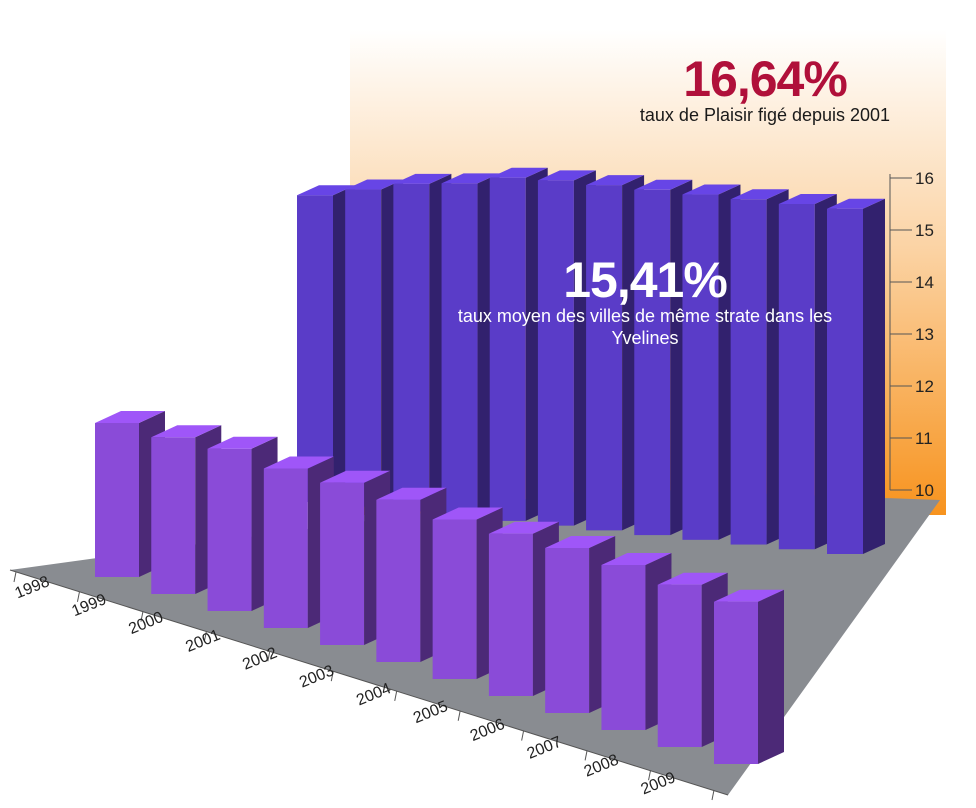  I want to click on x-tick-label-2007: 2007, so click(544, 748).